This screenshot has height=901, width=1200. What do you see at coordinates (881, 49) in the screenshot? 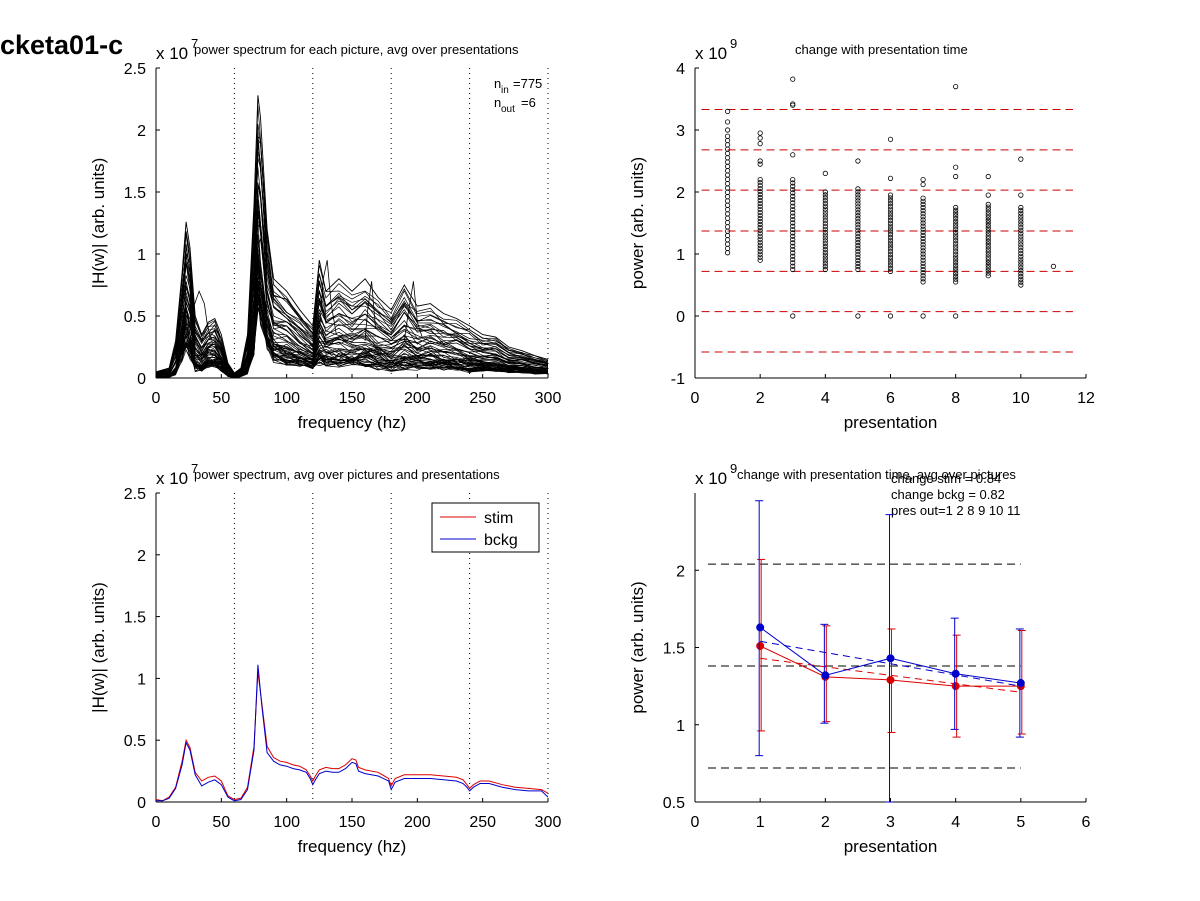
I see `chart-title: change with presentation time` at bounding box center [881, 49].